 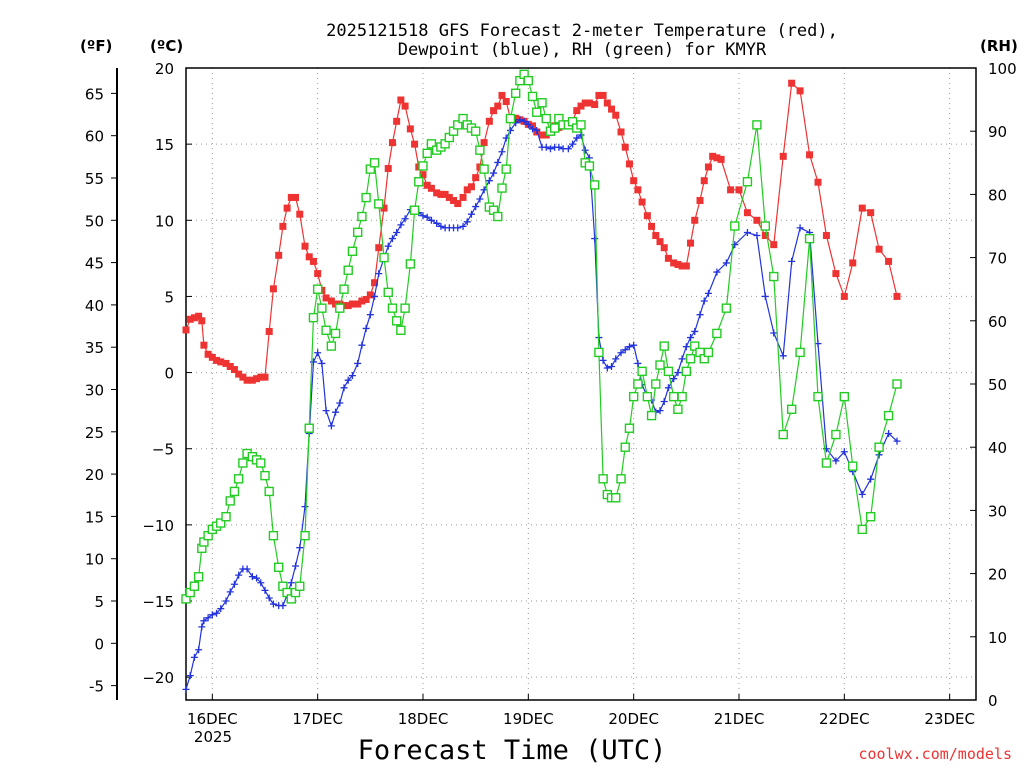 I want to click on x-axis-title: Forecast Time (UTC), so click(x=512, y=750).